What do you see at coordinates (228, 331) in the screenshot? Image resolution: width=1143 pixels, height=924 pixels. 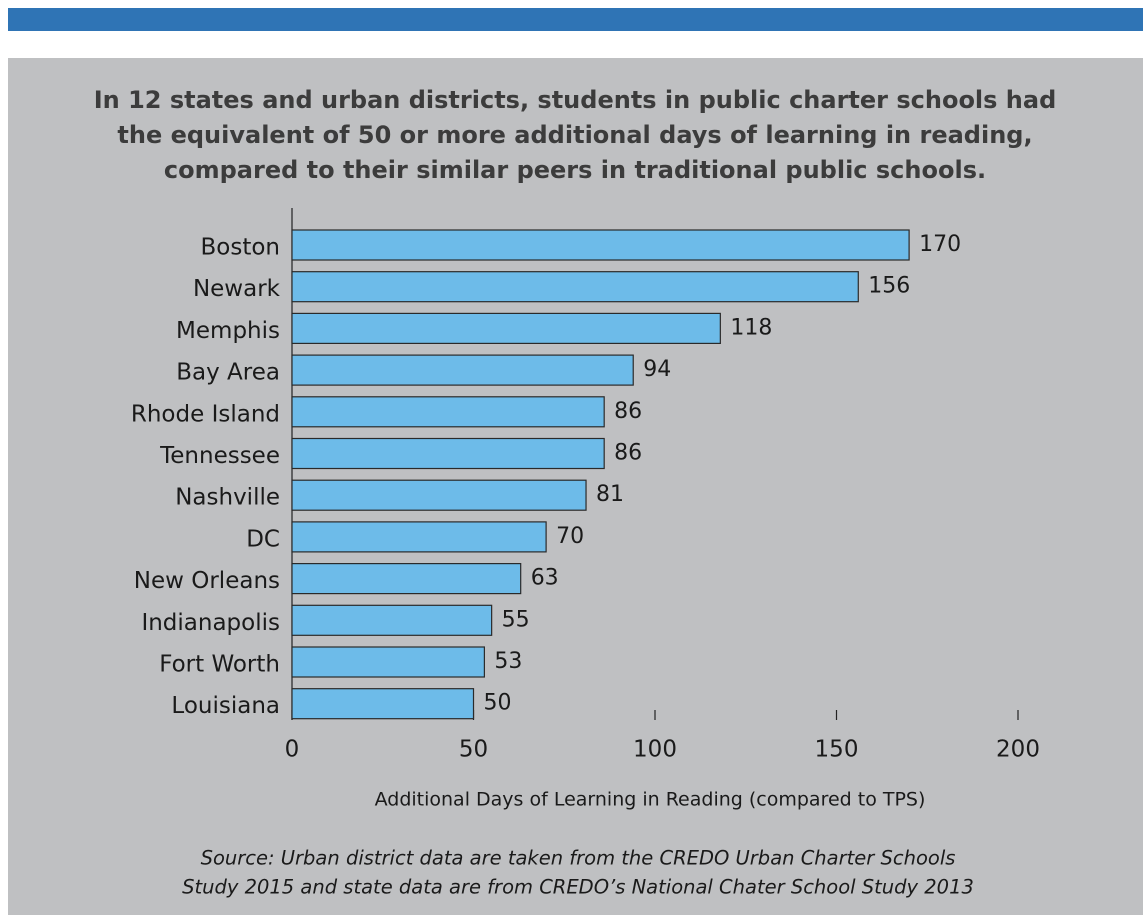 I see `y-tick-label: Memphis` at bounding box center [228, 331].